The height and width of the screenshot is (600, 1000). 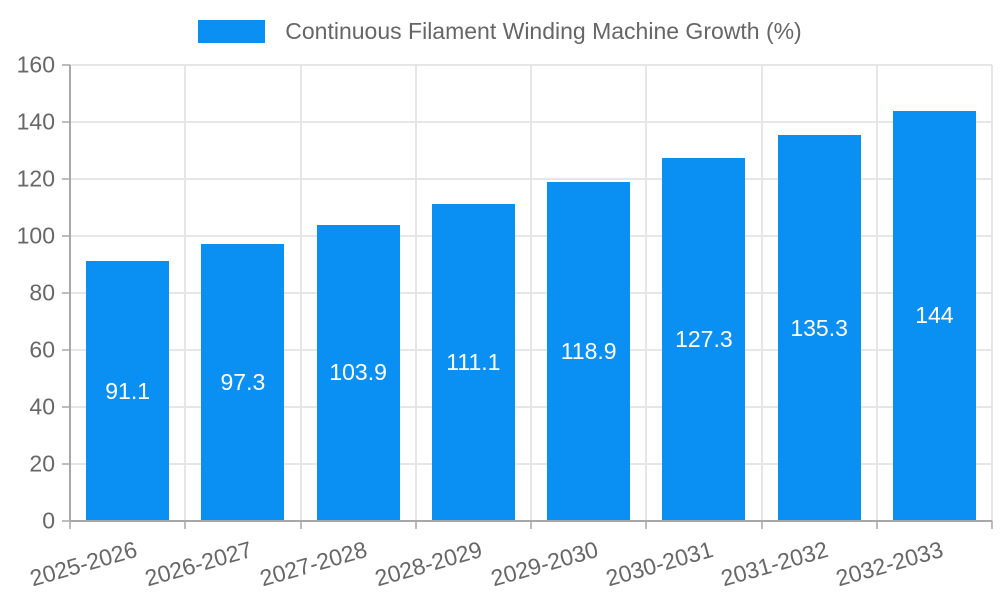 What do you see at coordinates (775, 564) in the screenshot?
I see `x-axis-label: 2031-2032` at bounding box center [775, 564].